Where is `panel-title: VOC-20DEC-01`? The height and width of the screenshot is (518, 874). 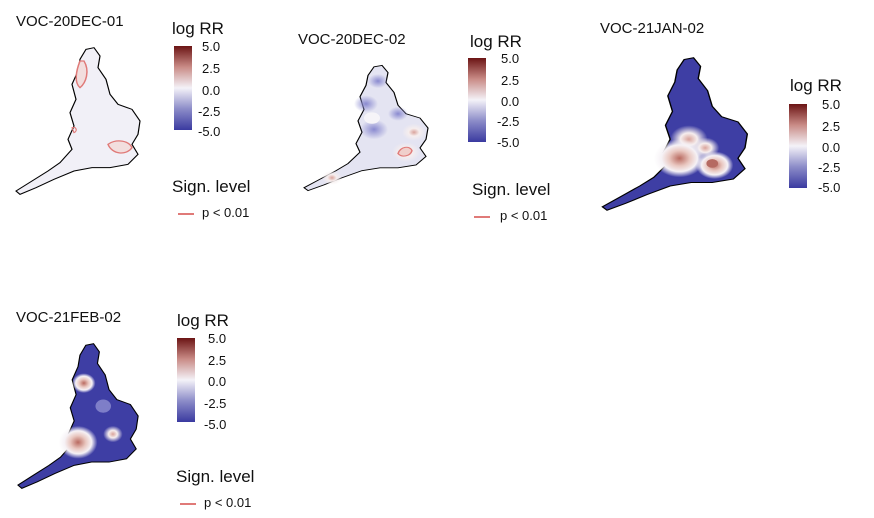
panel-title: VOC-20DEC-01 is located at coordinates (70, 21).